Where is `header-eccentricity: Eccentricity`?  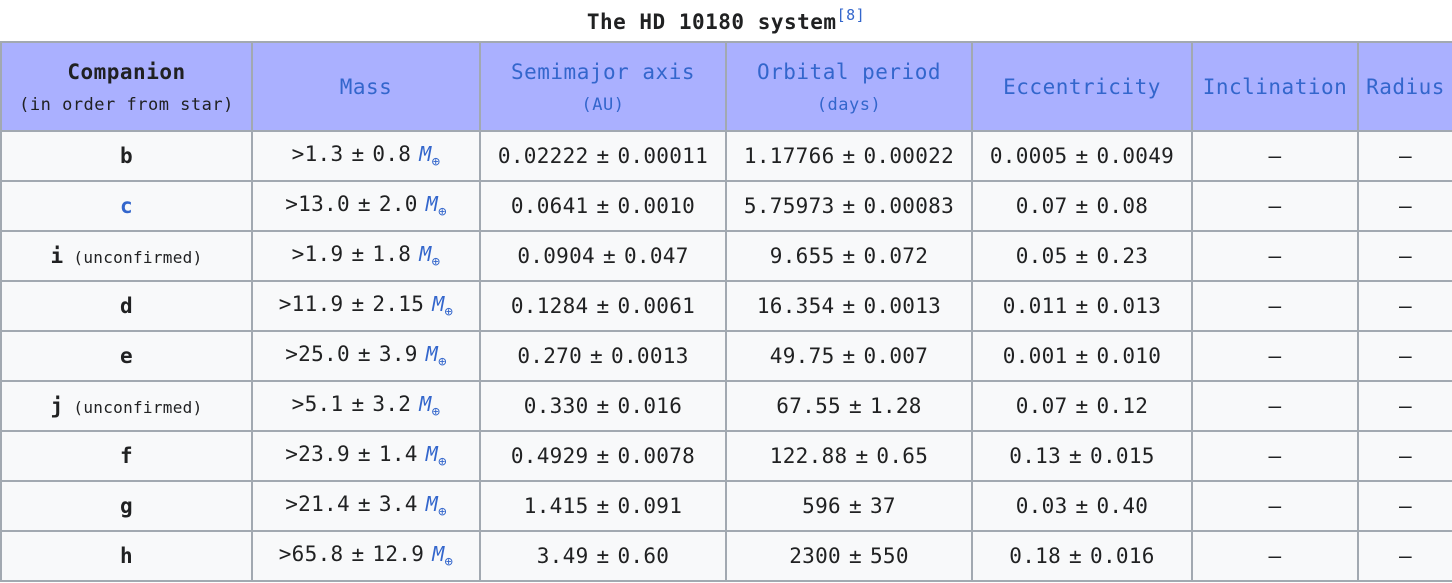 header-eccentricity: Eccentricity is located at coordinates (1082, 86).